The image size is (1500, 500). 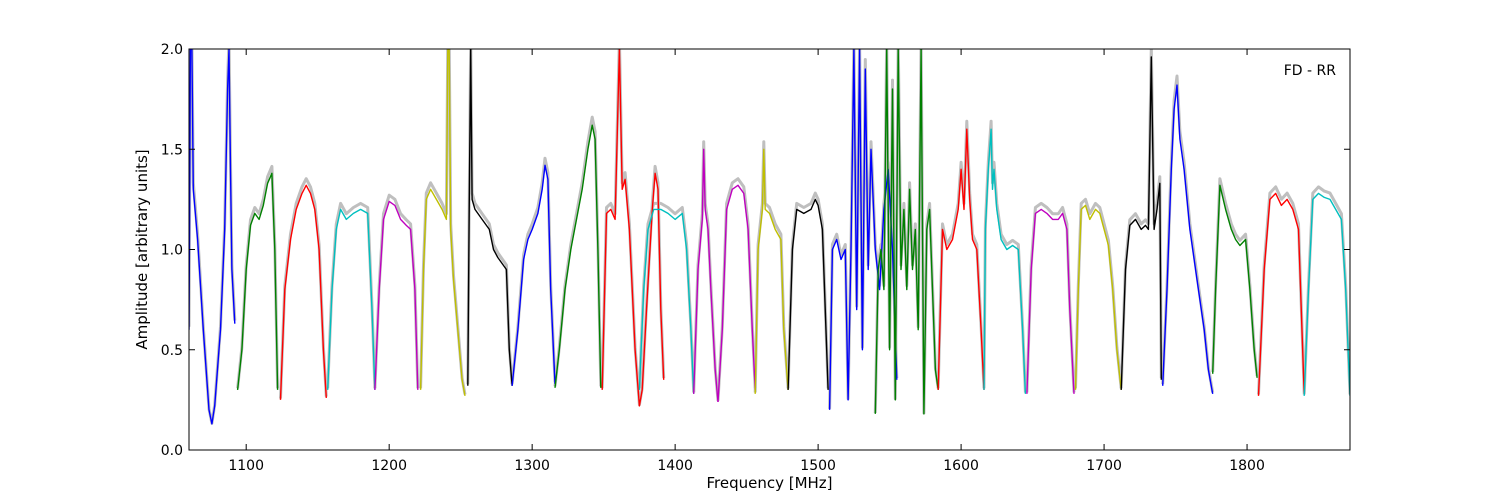 I want to click on x-tick-label: 1300, so click(x=532, y=466).